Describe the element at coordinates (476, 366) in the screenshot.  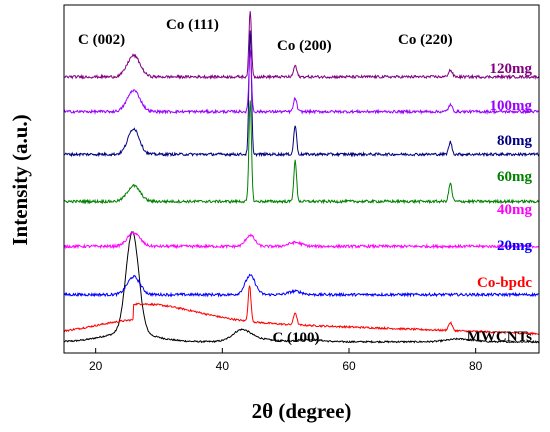
I see `x-tick-label: 80` at that location.